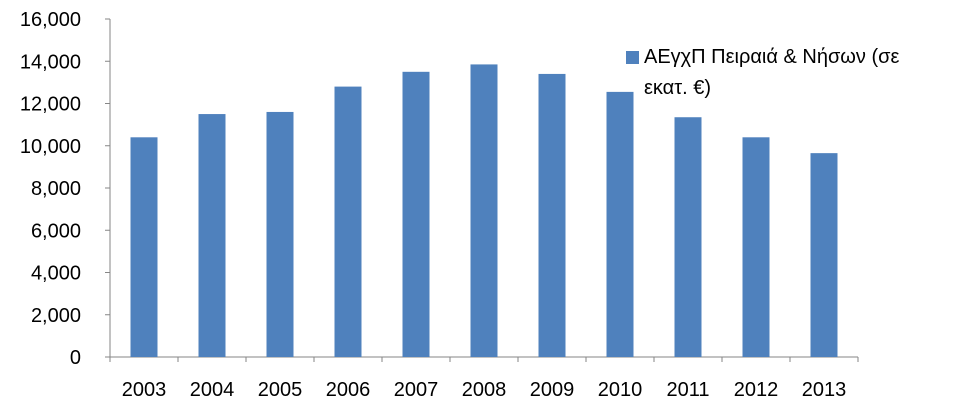  What do you see at coordinates (756, 390) in the screenshot?
I see `x-tick-label: 2012` at bounding box center [756, 390].